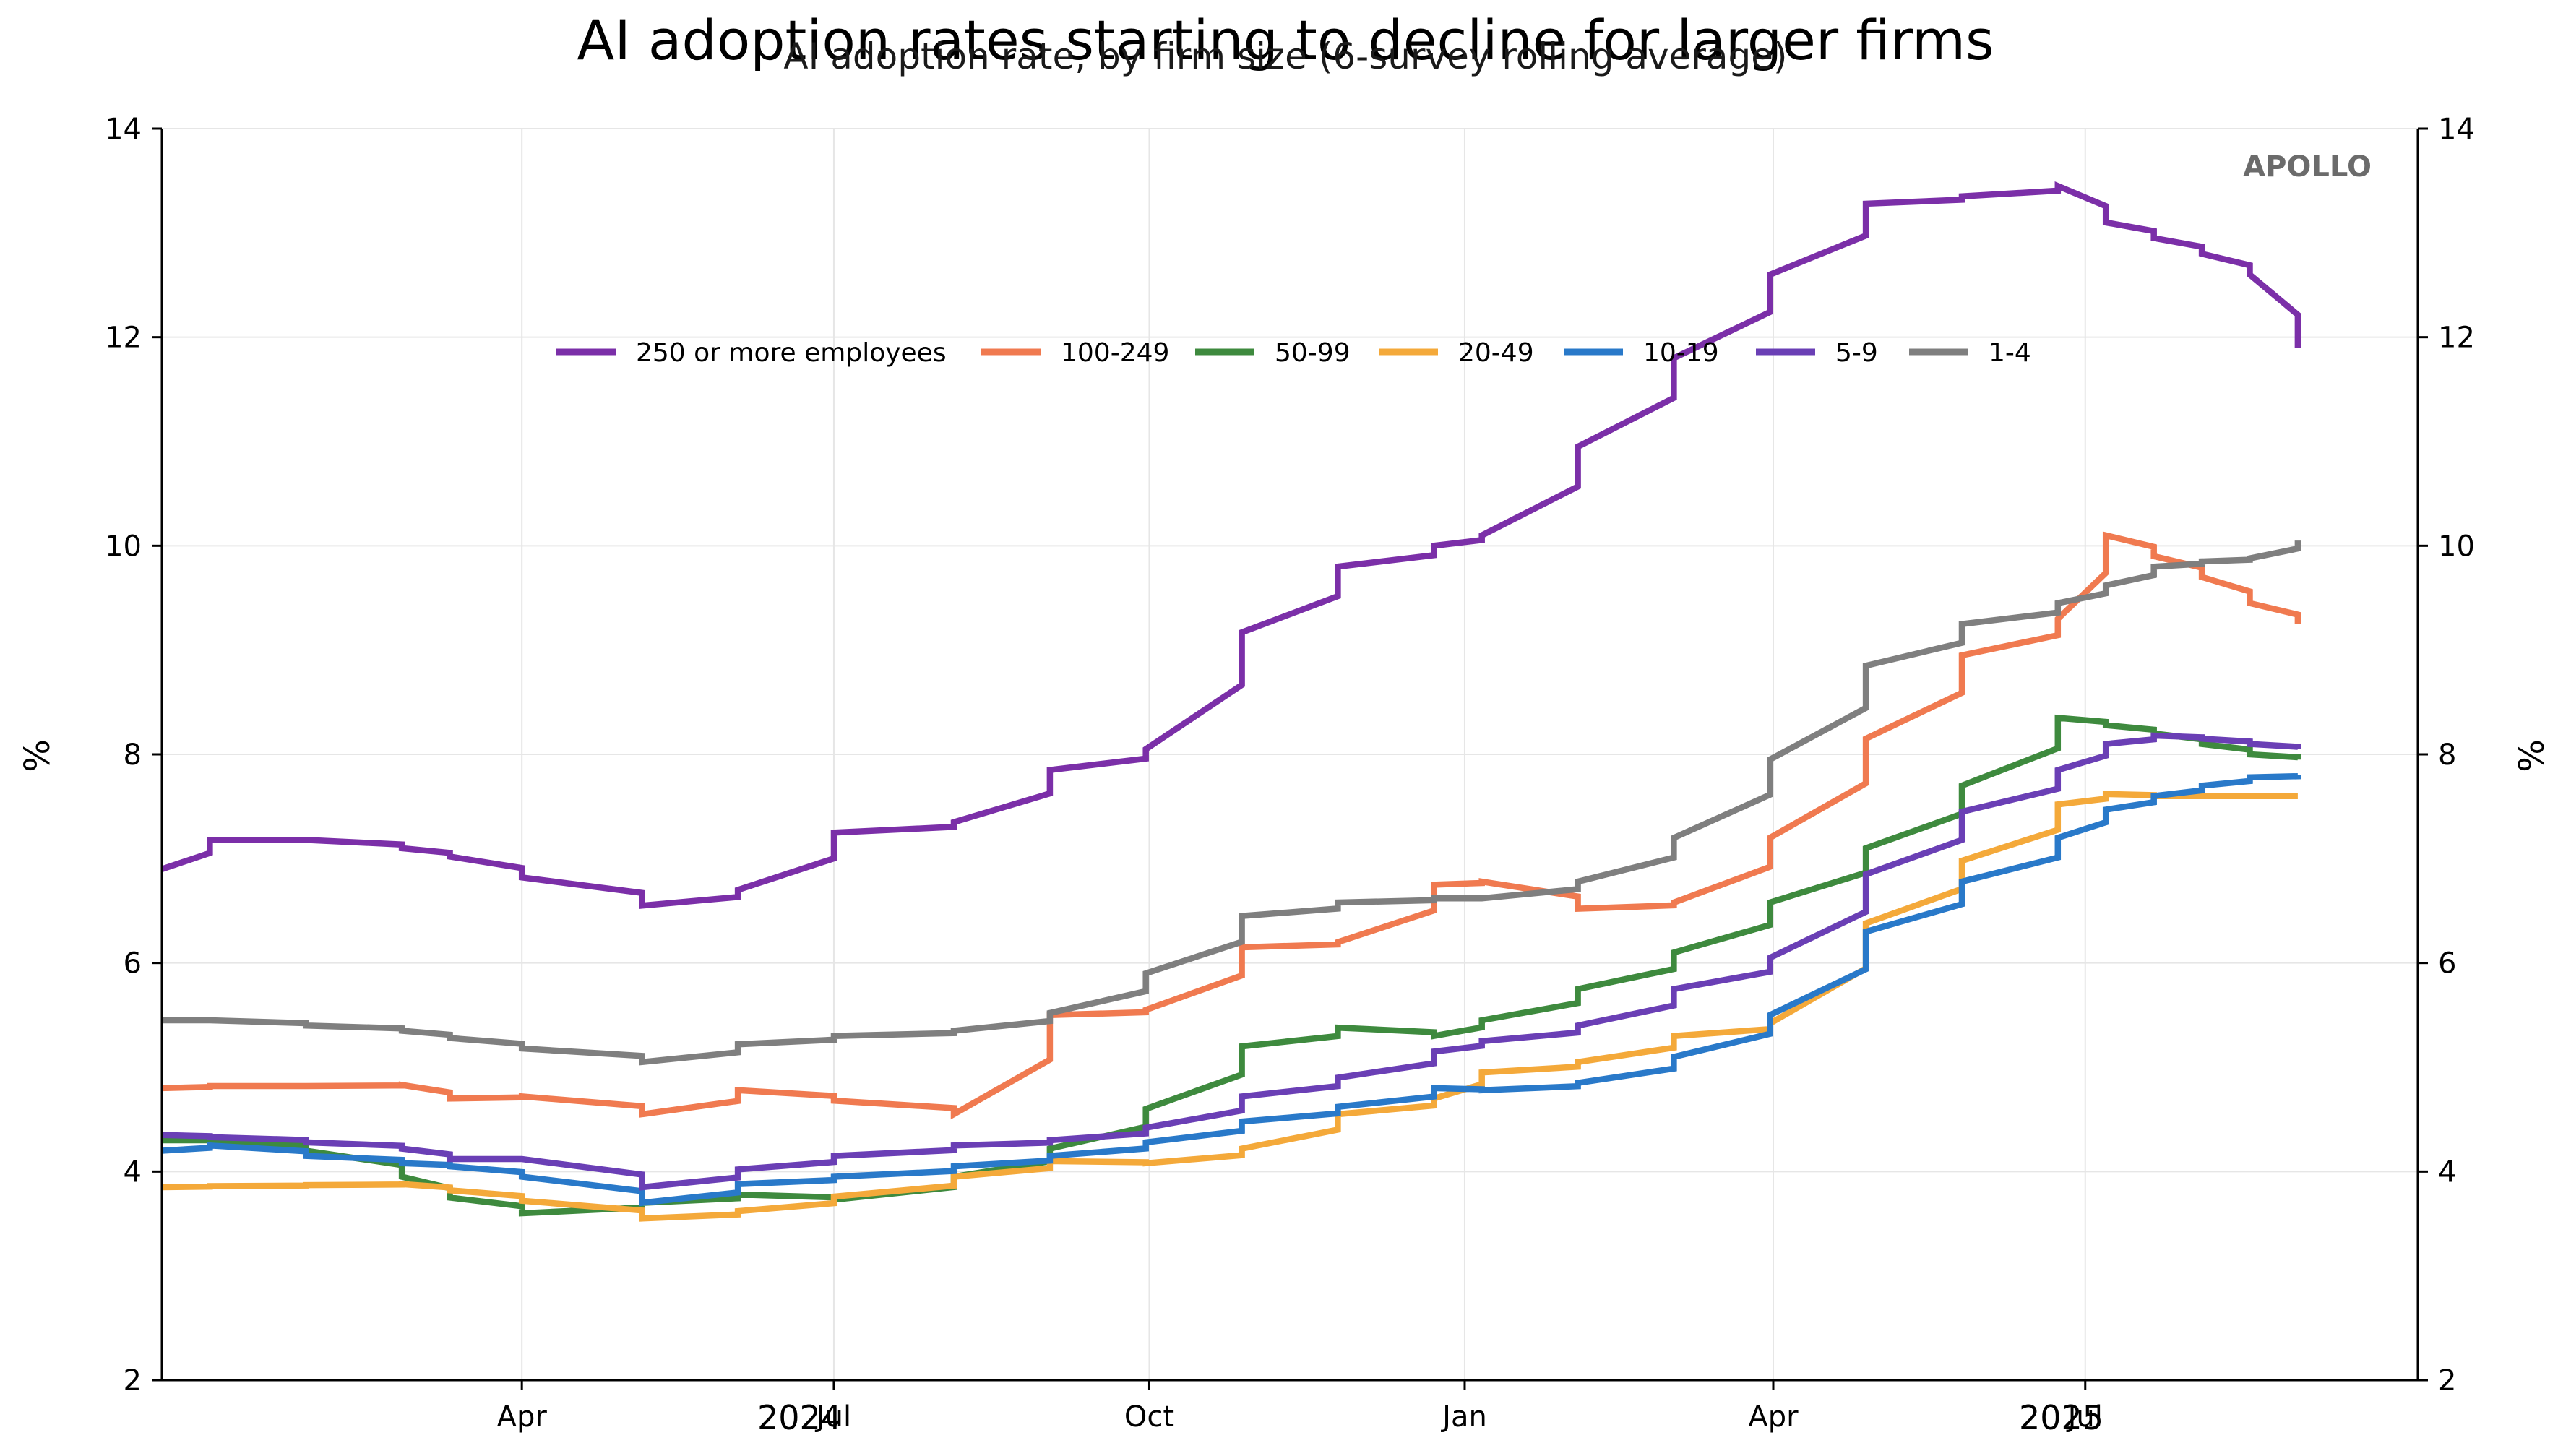  I want to click on y-tick-label-right: 12, so click(2456, 338).